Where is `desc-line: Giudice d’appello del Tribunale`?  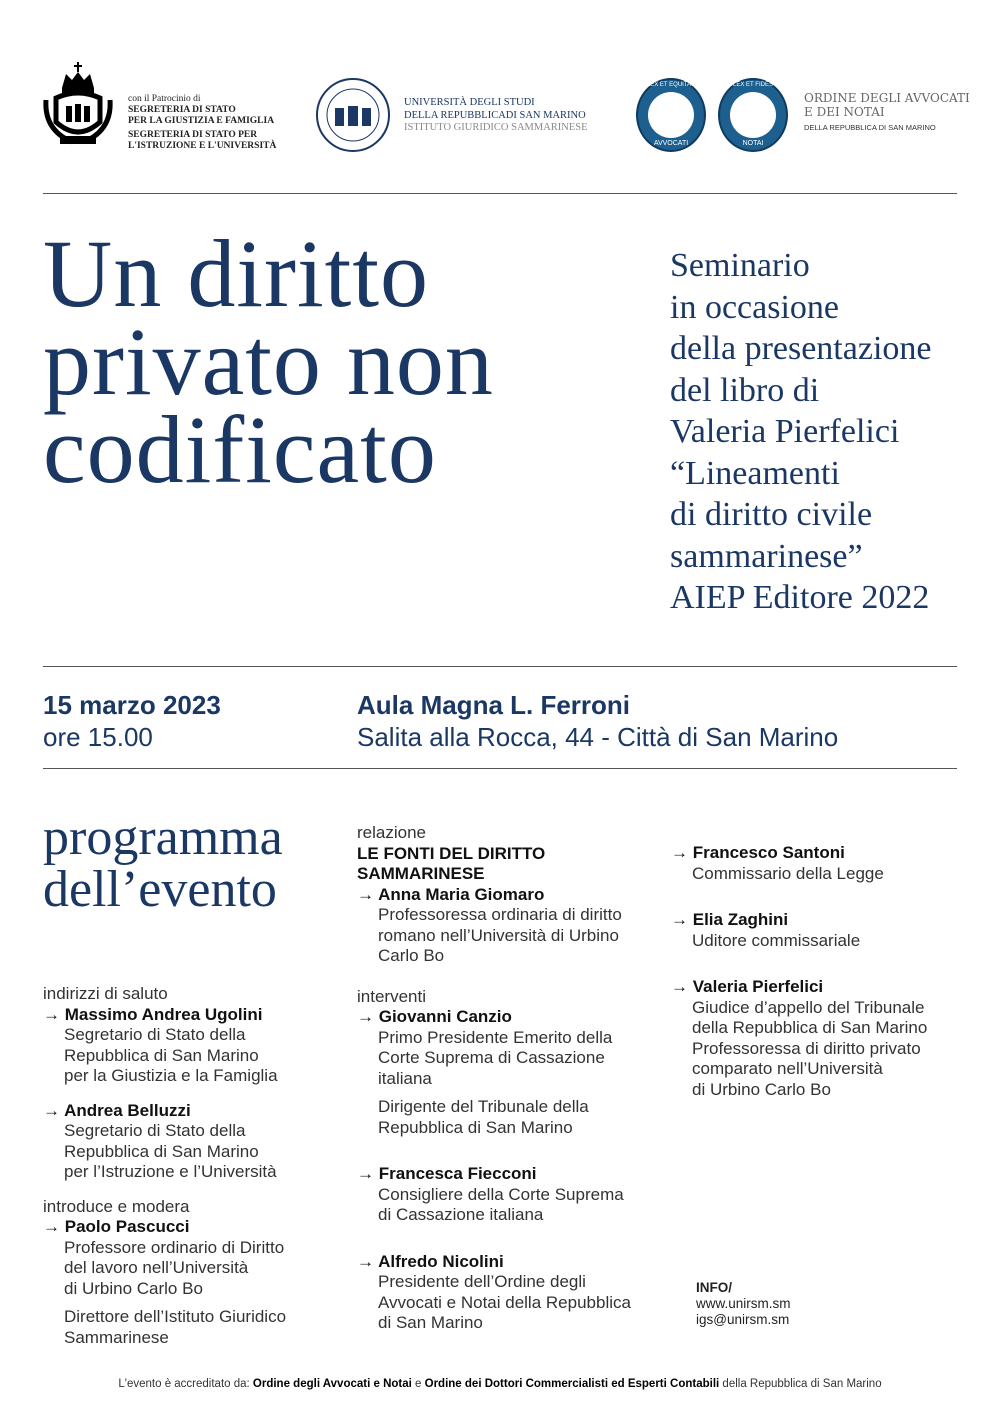 desc-line: Giudice d’appello del Tribunale is located at coordinates (808, 1007).